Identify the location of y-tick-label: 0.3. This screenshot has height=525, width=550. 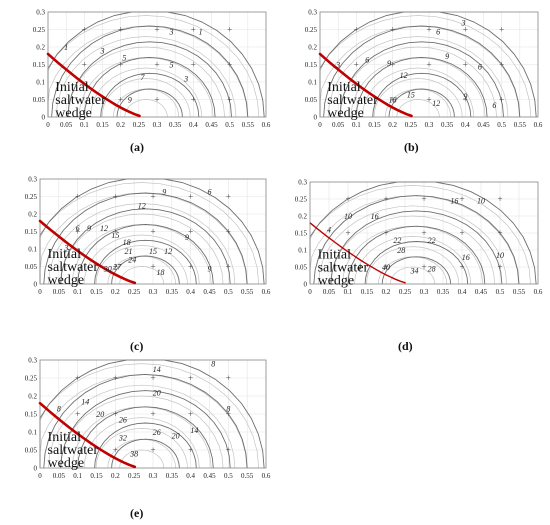
(302, 183).